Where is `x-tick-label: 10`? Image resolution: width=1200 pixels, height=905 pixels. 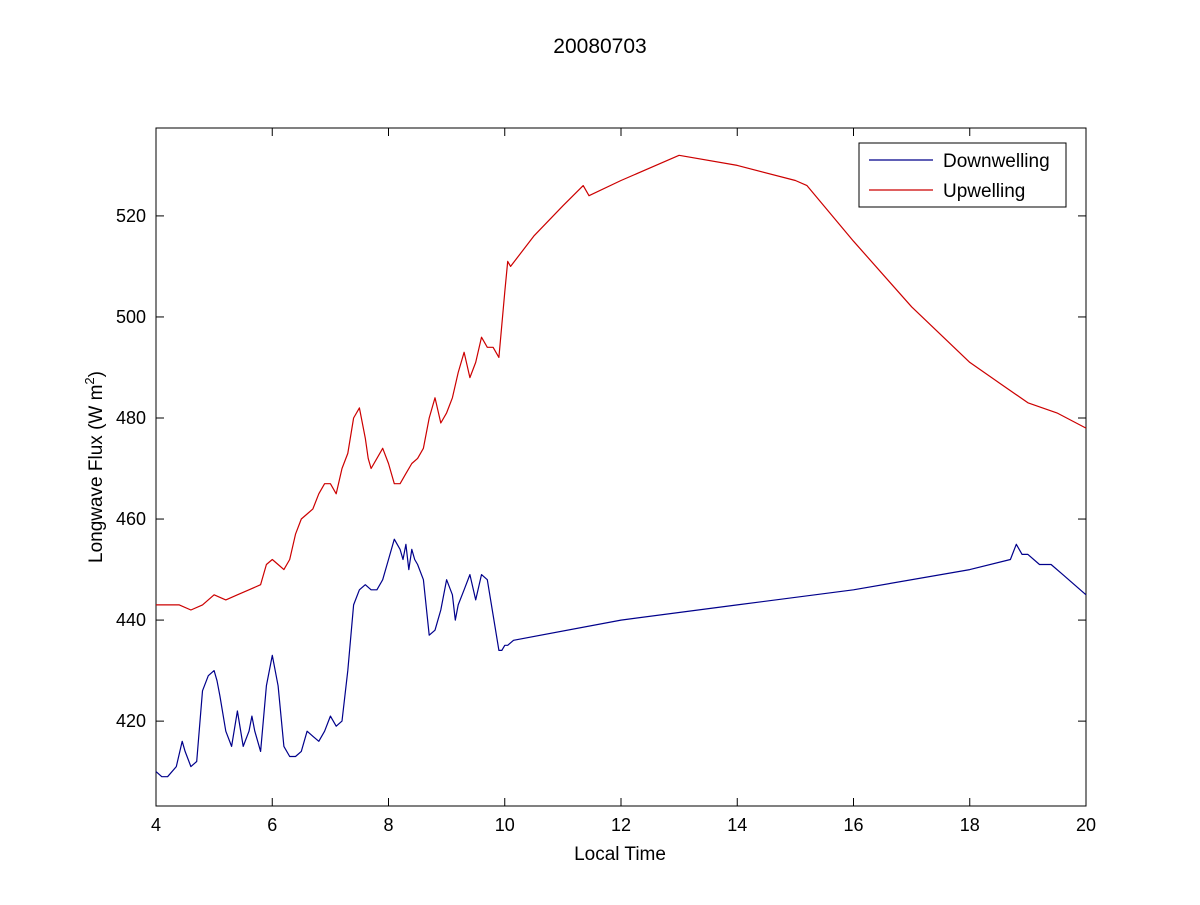 x-tick-label: 10 is located at coordinates (505, 825).